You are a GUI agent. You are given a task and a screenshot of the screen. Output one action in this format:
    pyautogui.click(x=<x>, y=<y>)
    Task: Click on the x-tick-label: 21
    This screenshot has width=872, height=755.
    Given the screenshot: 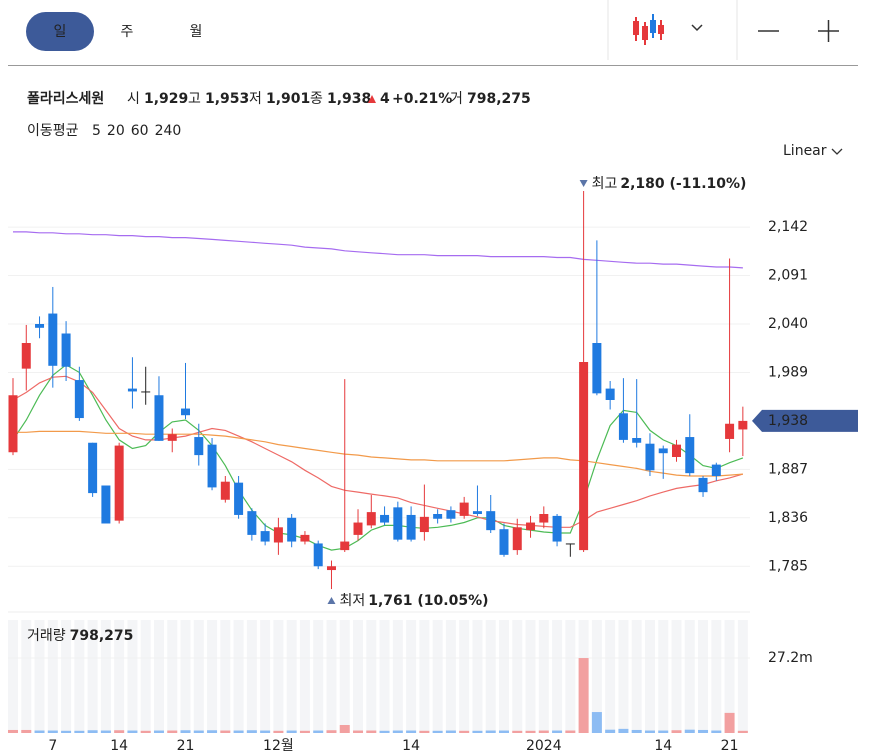 What is the action you would take?
    pyautogui.click(x=186, y=746)
    